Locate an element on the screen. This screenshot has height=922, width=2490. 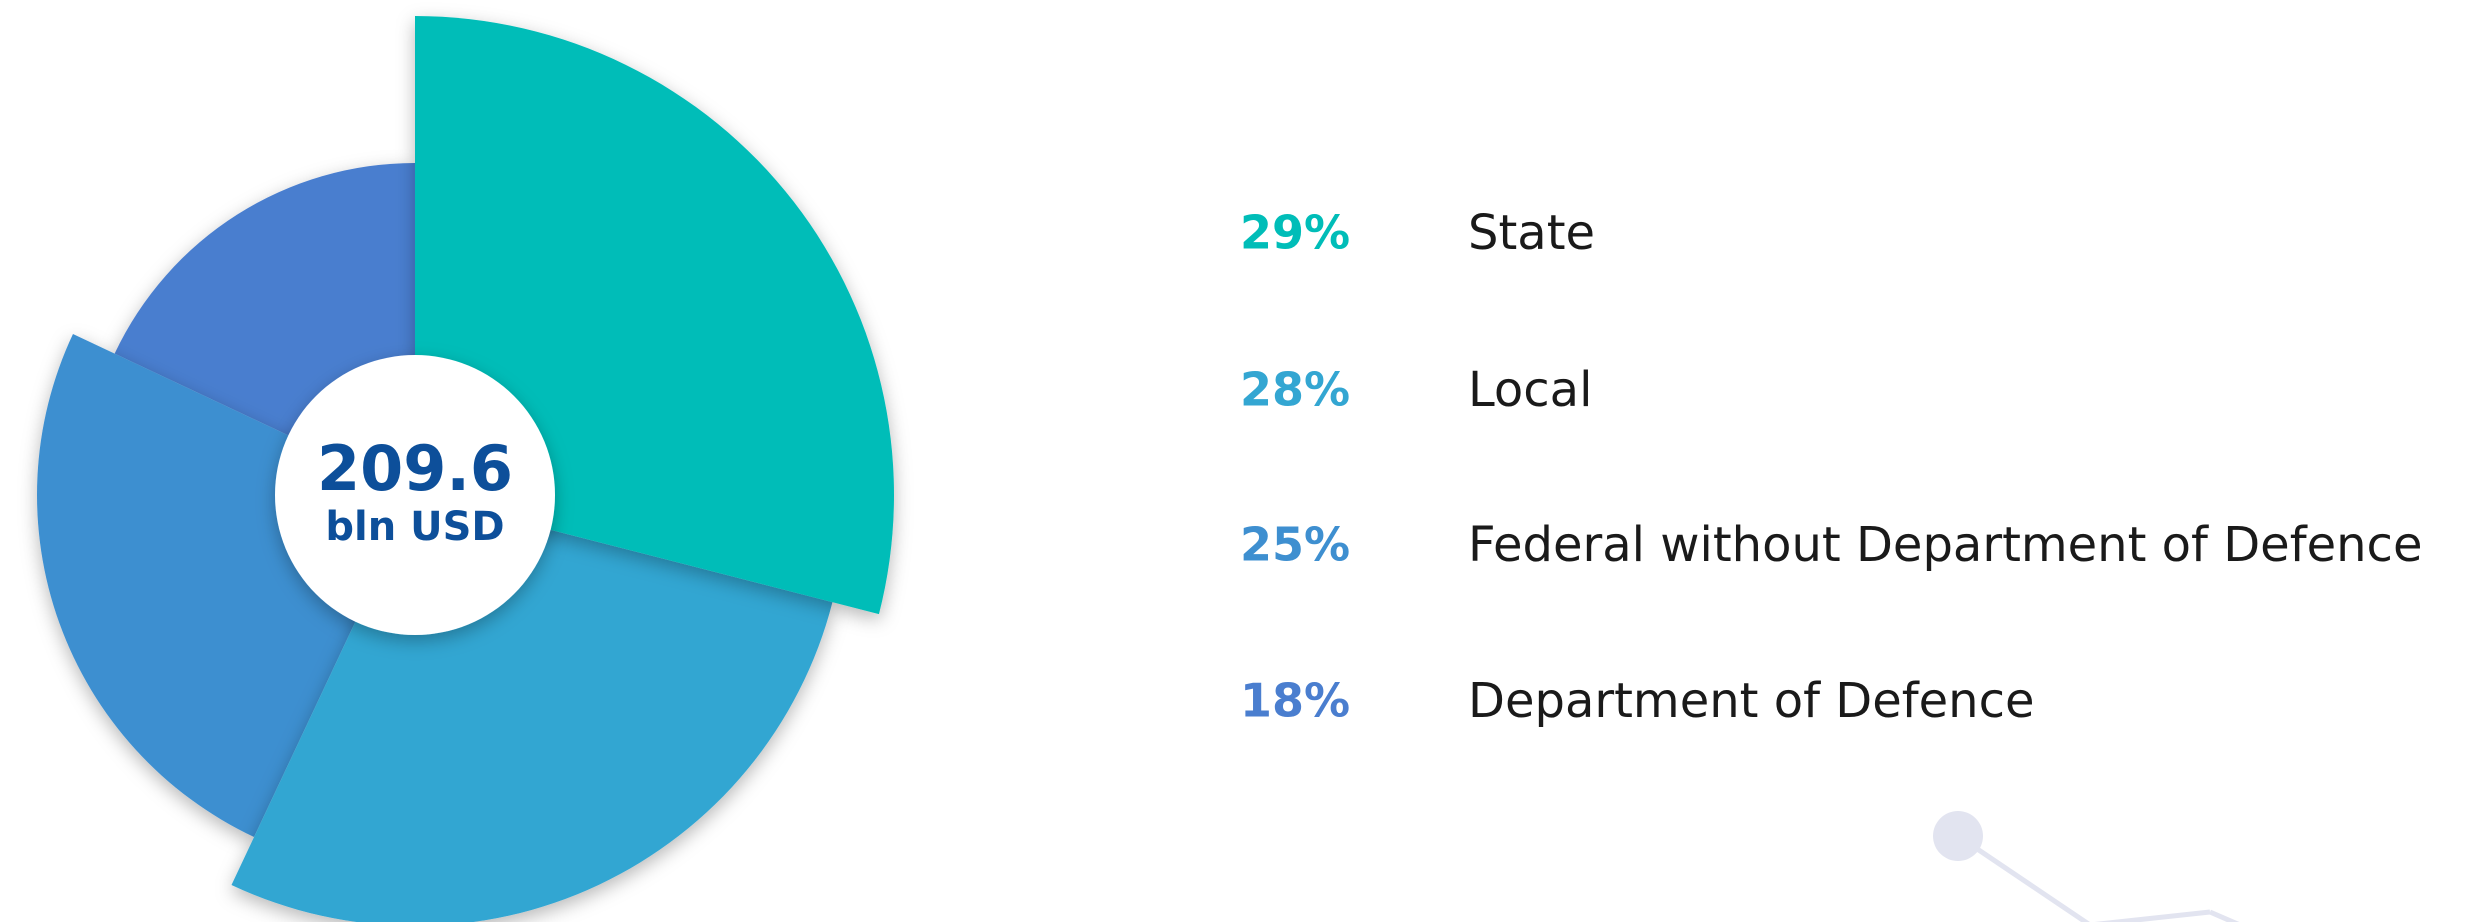
legend-label: Local is located at coordinates (1530, 390).